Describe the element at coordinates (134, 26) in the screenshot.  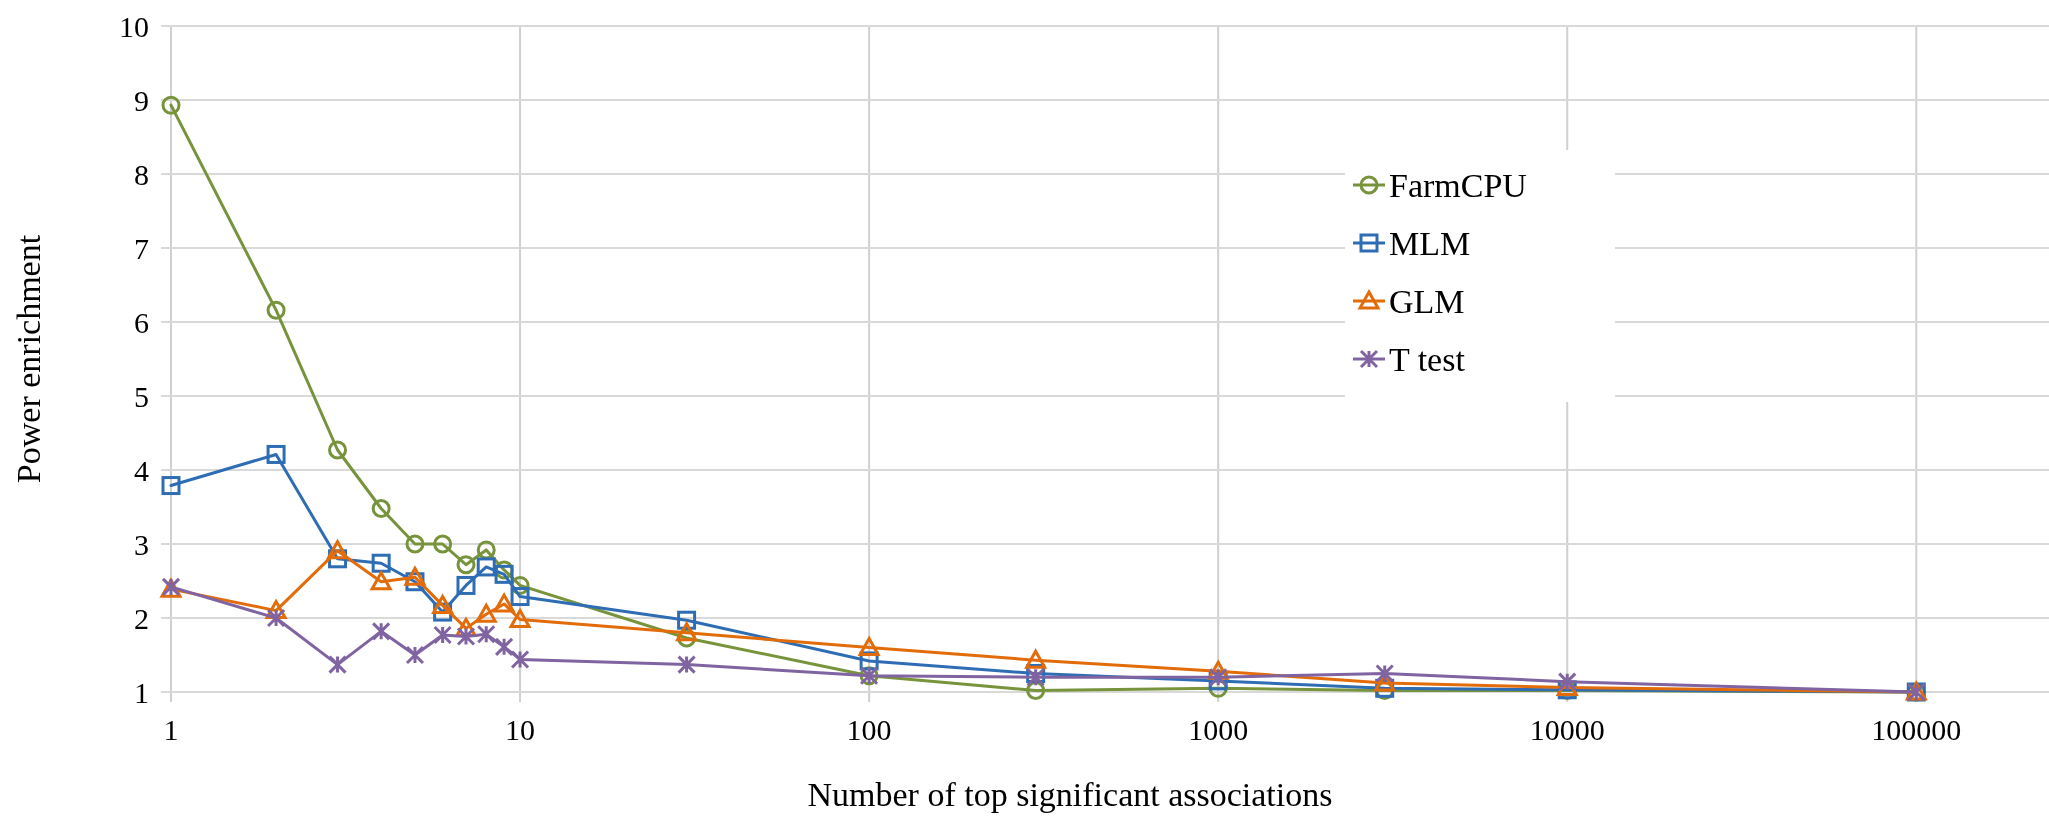
I see `y-tick-label: 10` at that location.